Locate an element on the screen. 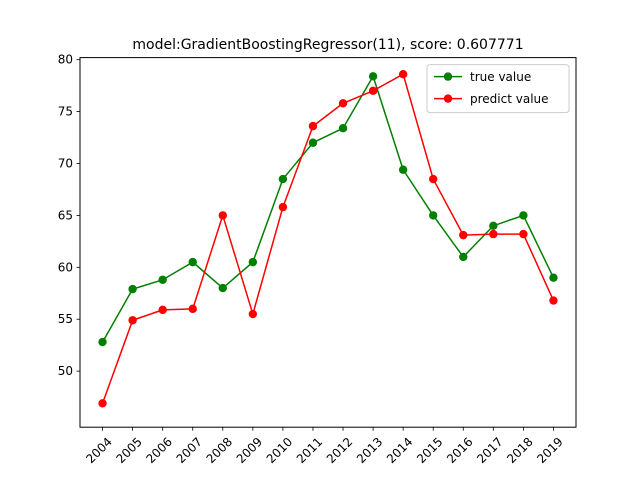  y-tick-label: 75 is located at coordinates (65, 112).